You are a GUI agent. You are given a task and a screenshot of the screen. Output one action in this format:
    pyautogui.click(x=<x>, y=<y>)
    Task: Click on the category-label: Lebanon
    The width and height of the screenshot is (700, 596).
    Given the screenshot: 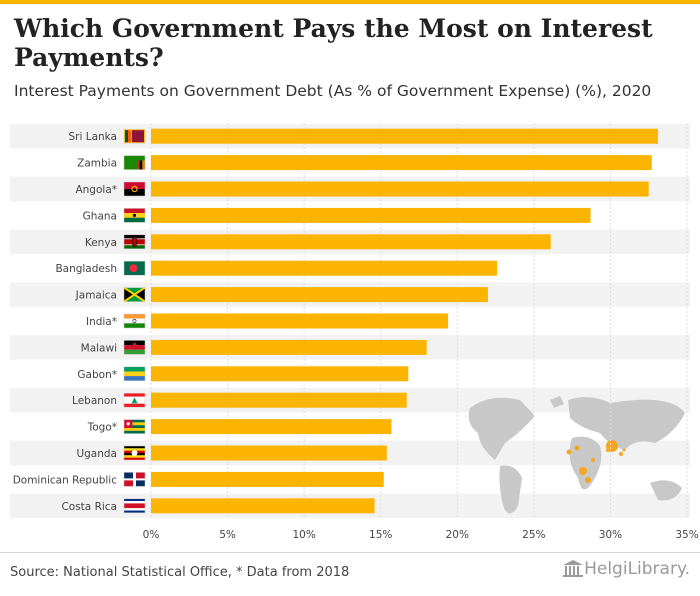 What is the action you would take?
    pyautogui.click(x=94, y=401)
    